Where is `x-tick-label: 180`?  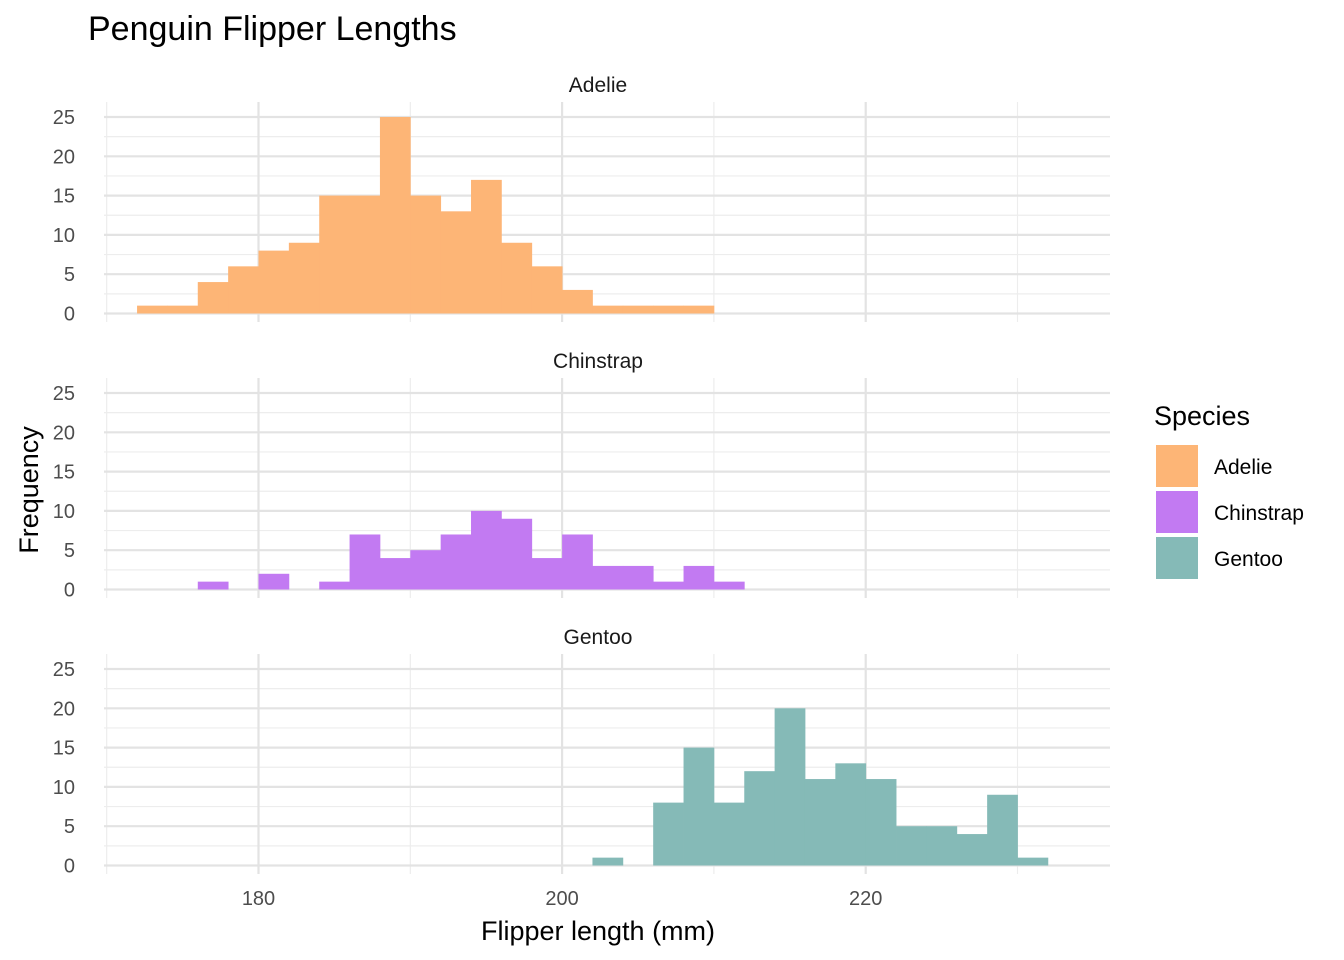 x-tick-label: 180 is located at coordinates (258, 899).